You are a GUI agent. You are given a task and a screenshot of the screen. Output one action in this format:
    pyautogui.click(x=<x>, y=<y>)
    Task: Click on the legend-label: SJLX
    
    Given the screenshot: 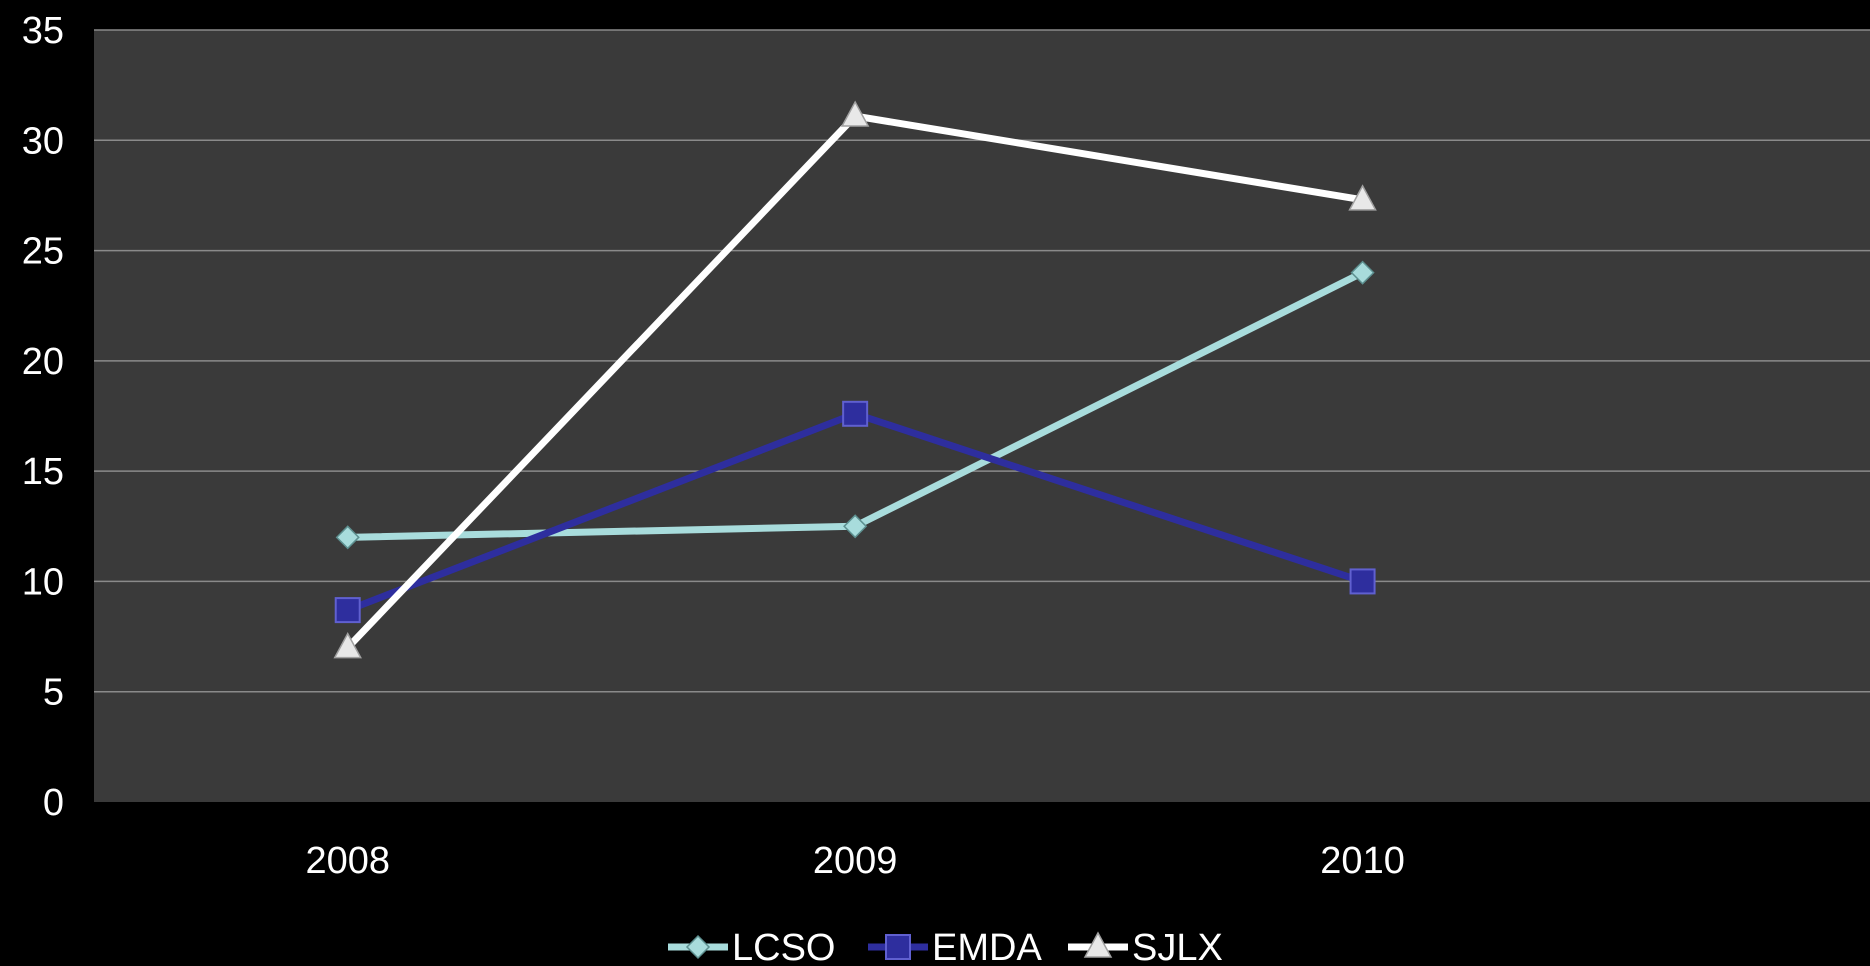 What is the action you would take?
    pyautogui.click(x=1177, y=946)
    